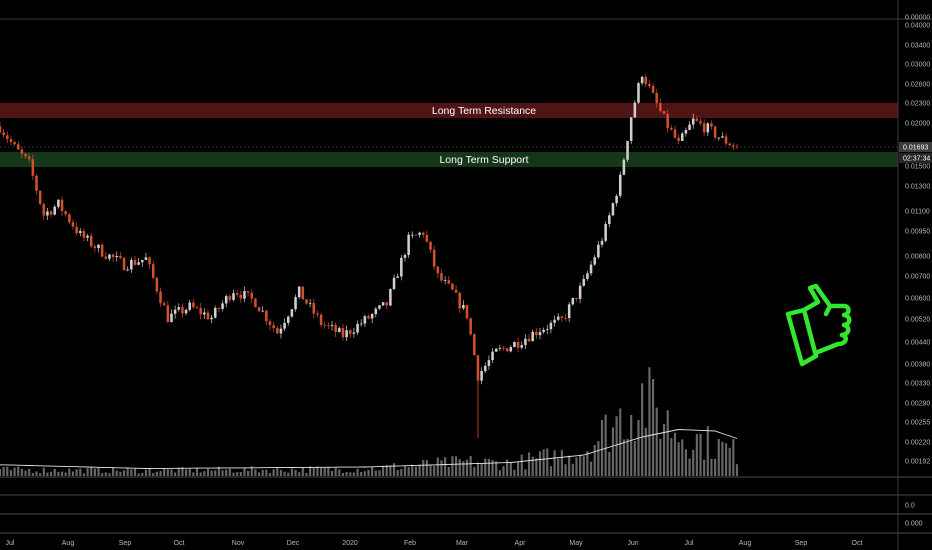  Describe the element at coordinates (238, 543) in the screenshot. I see `time-tick-label: Nov` at that location.